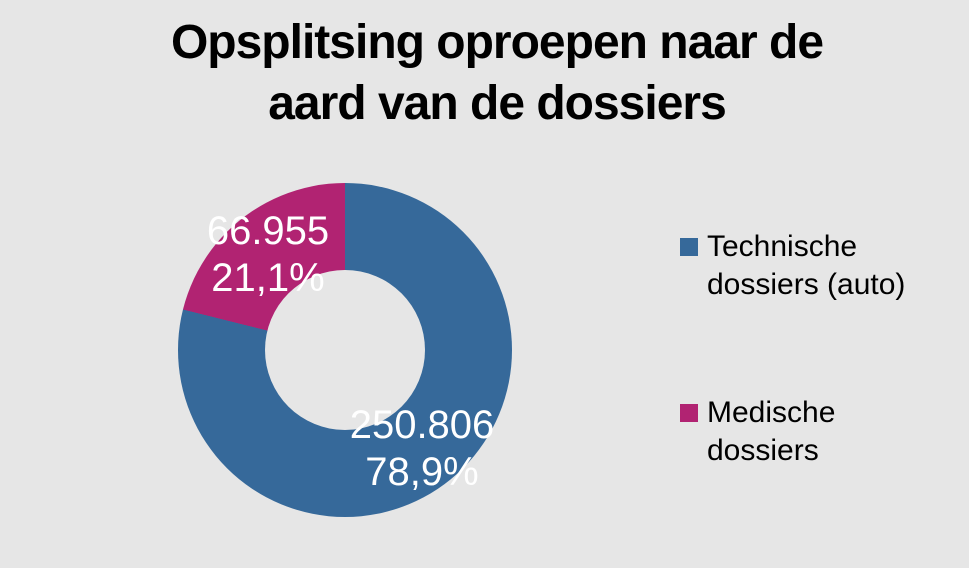 The image size is (969, 568). What do you see at coordinates (689, 413) in the screenshot?
I see `legend-swatch-medische-icon` at bounding box center [689, 413].